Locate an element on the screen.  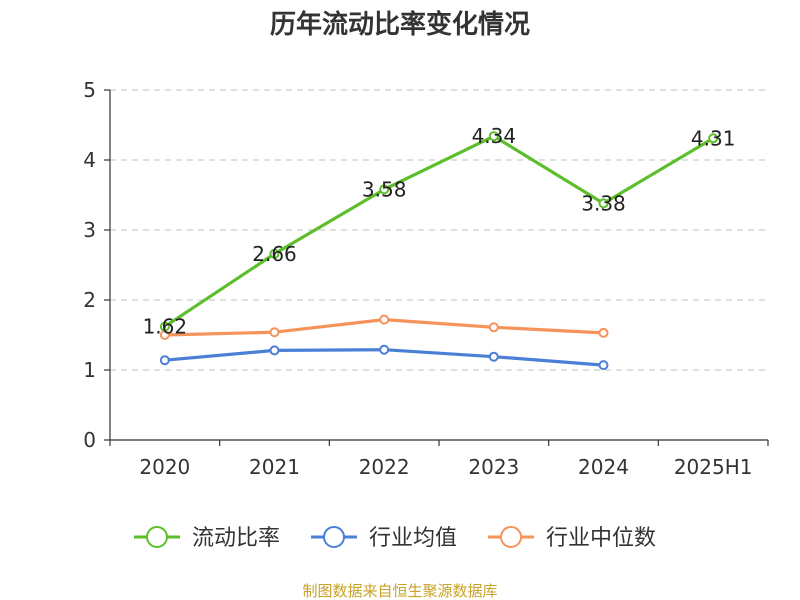
x-tick-label-2021: 2021 is located at coordinates (274, 467).